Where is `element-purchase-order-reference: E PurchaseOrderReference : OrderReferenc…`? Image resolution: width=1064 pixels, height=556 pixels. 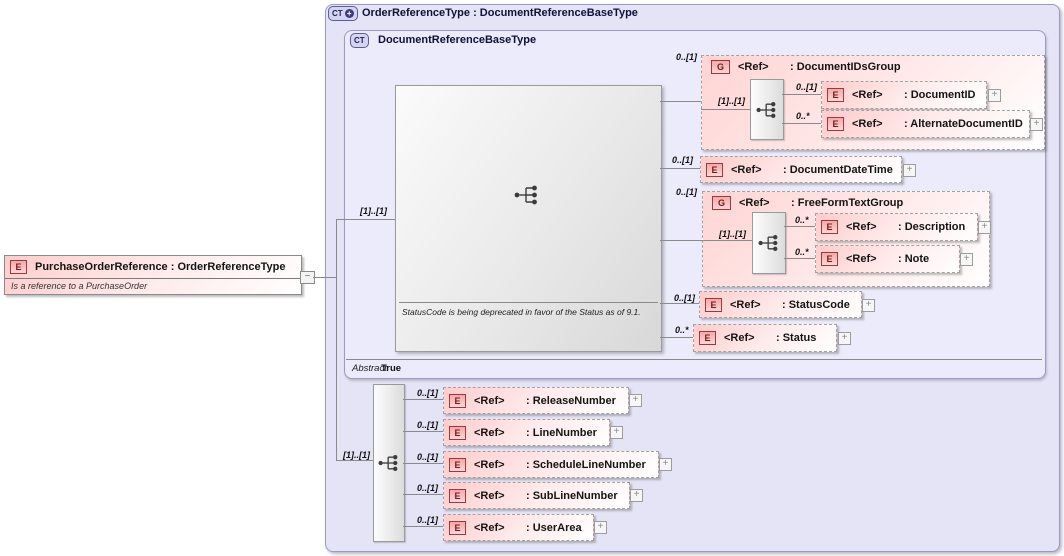 element-purchase-order-reference: E PurchaseOrderReference : OrderReferenc… is located at coordinates (153, 275).